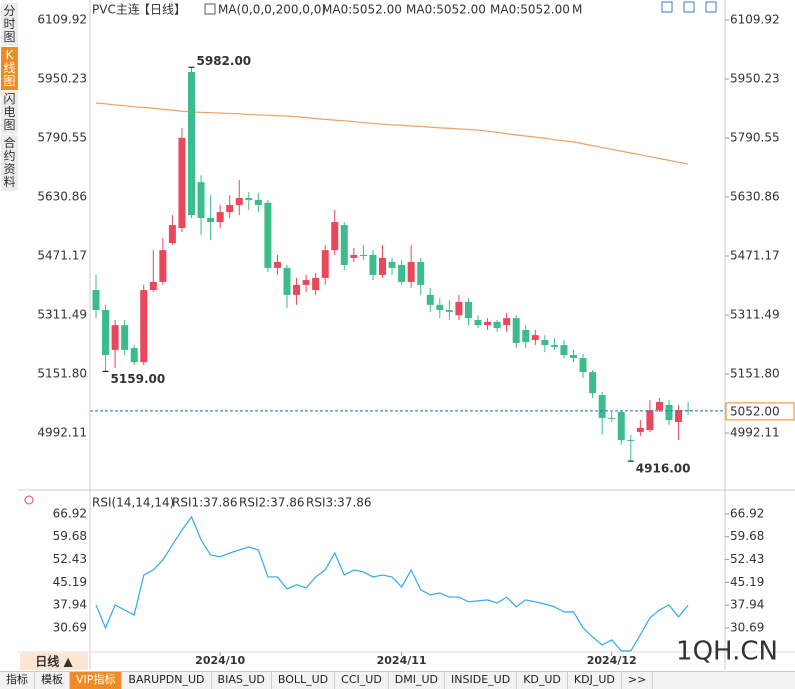  I want to click on header-text: M, so click(577, 10).